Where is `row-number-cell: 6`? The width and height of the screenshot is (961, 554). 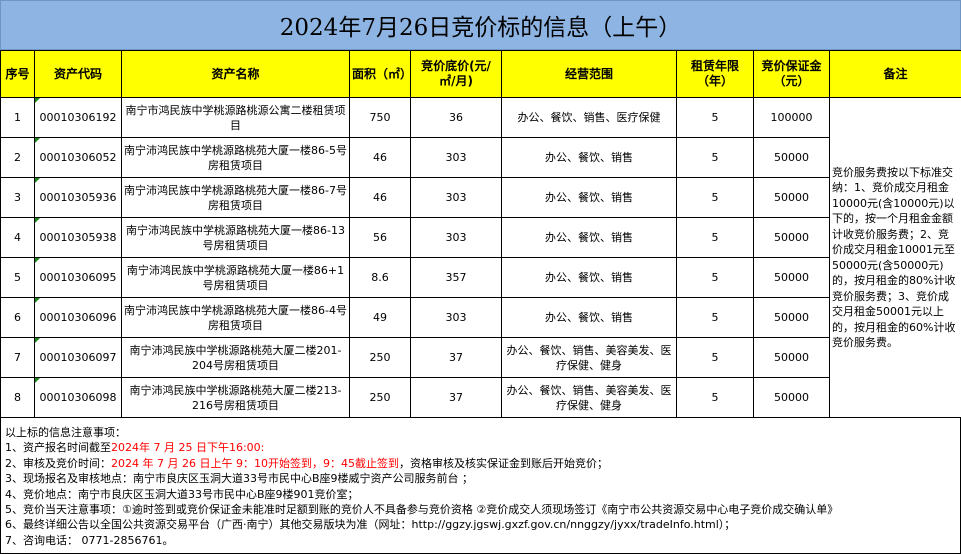
row-number-cell: 6 is located at coordinates (17, 317).